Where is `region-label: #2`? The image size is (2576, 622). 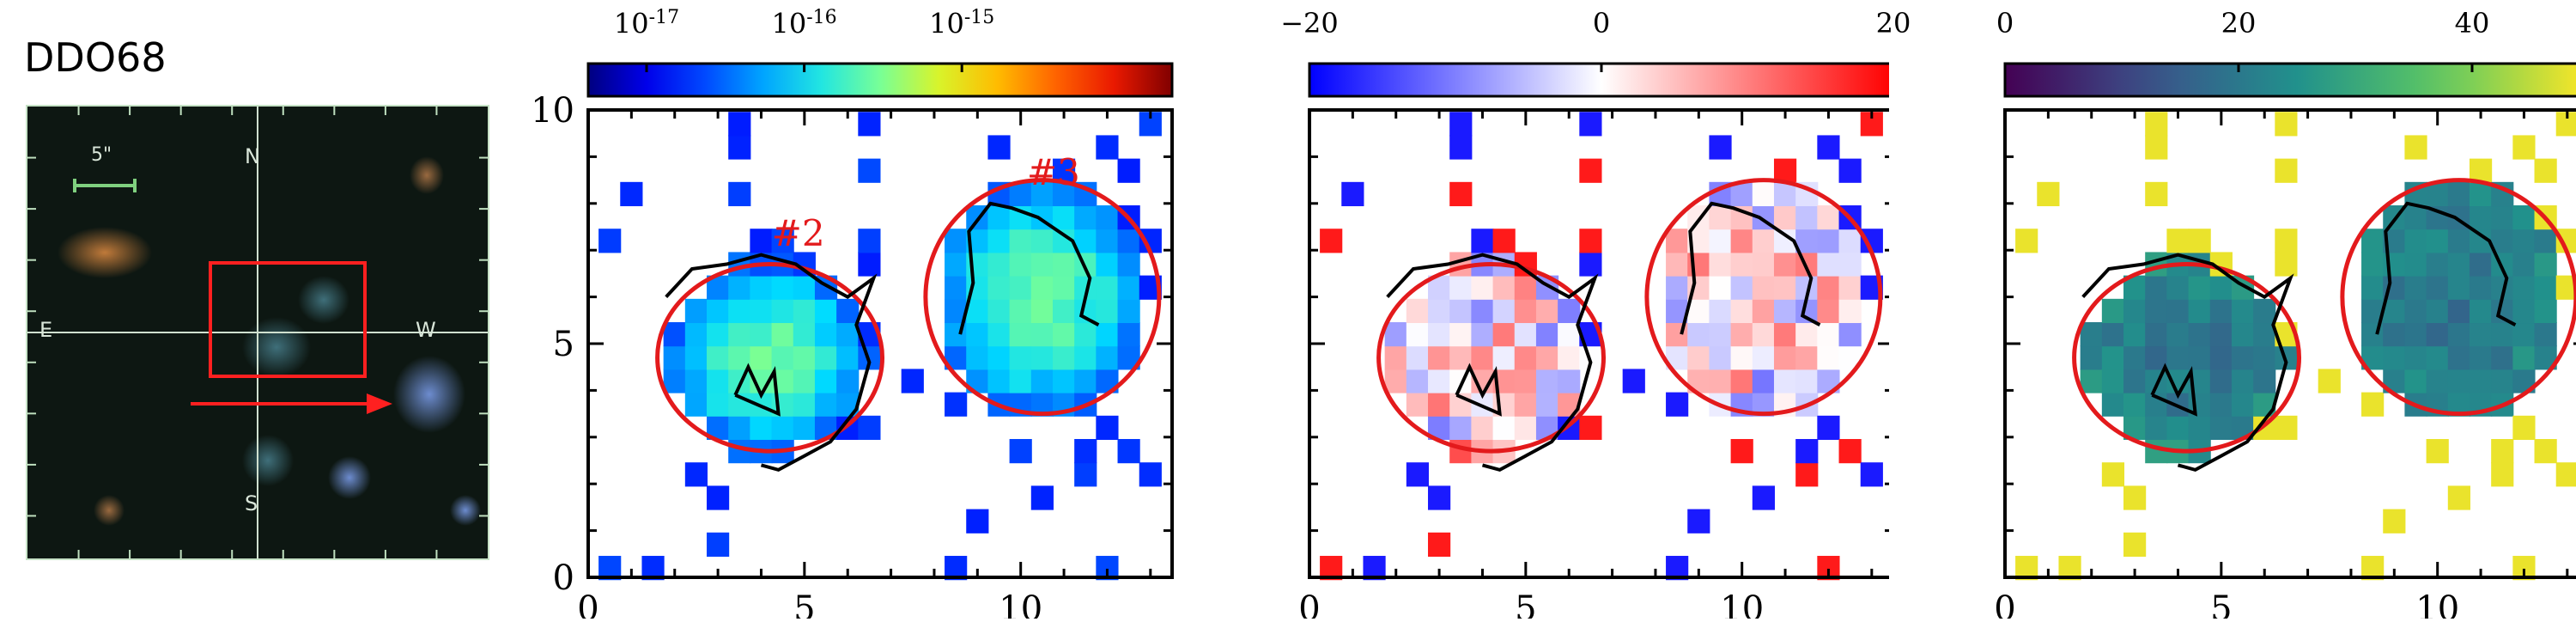
region-label: #2 is located at coordinates (799, 233).